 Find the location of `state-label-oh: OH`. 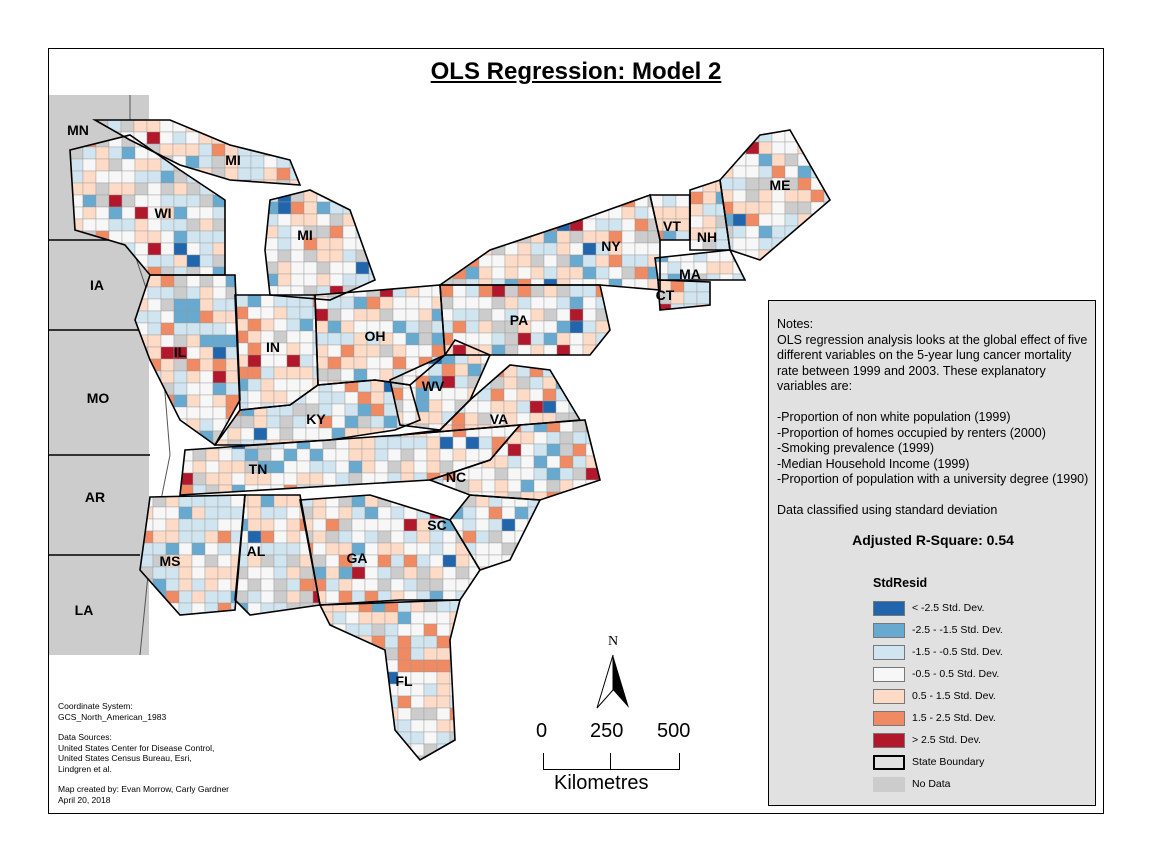

state-label-oh: OH is located at coordinates (375, 336).